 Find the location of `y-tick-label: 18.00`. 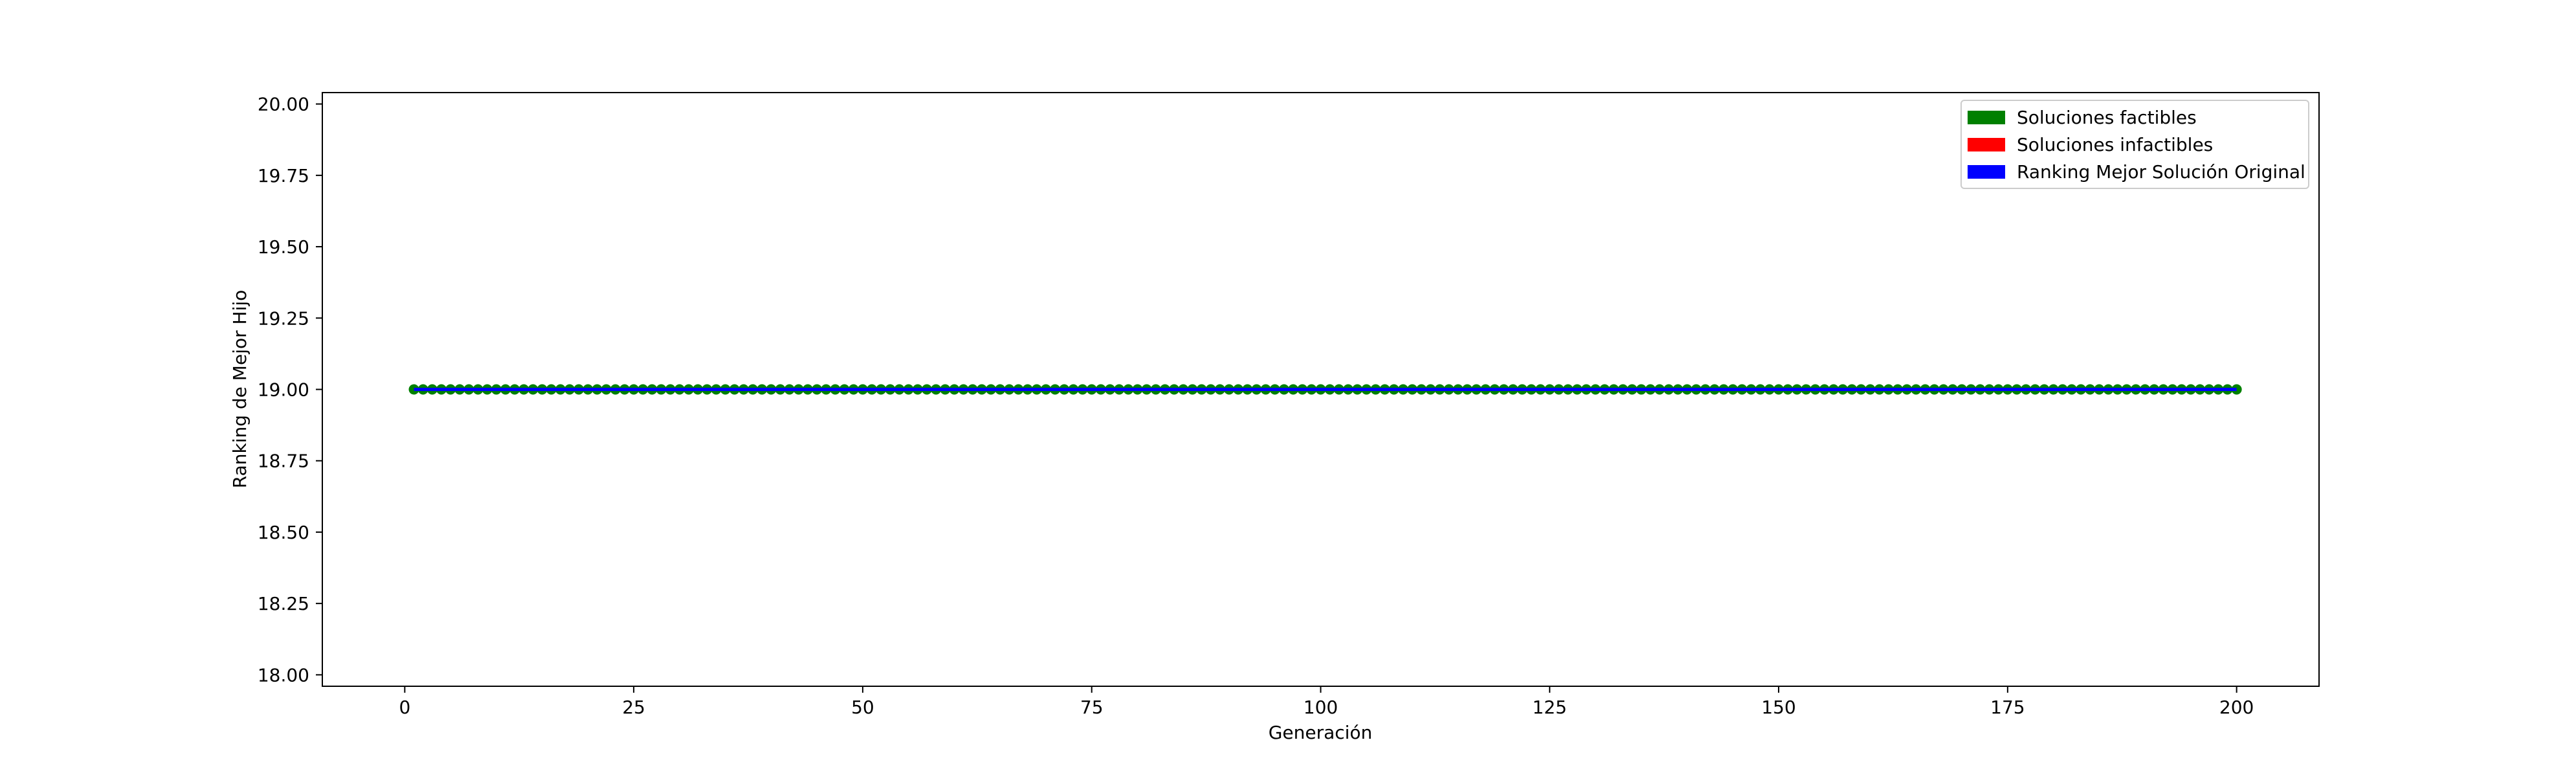

y-tick-label: 18.00 is located at coordinates (283, 675).